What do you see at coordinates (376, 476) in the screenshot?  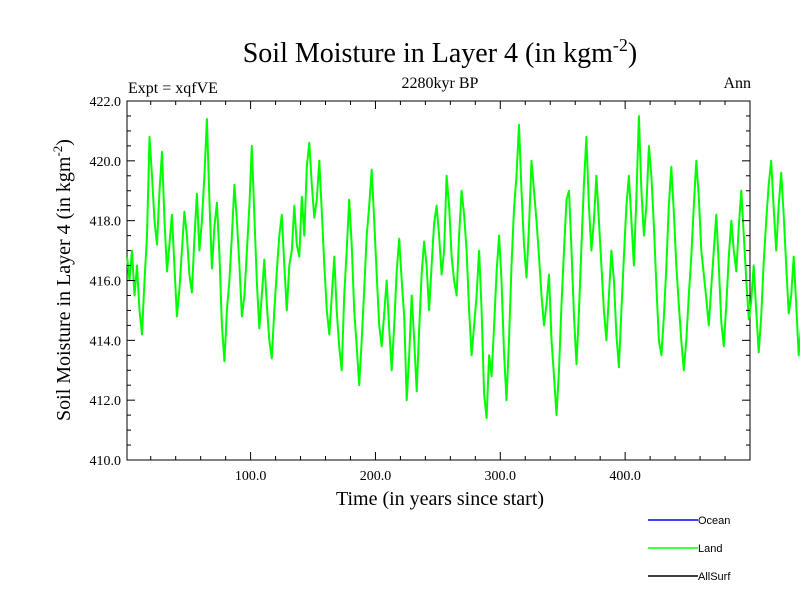 I see `x-tick-label: 200.0` at bounding box center [376, 476].